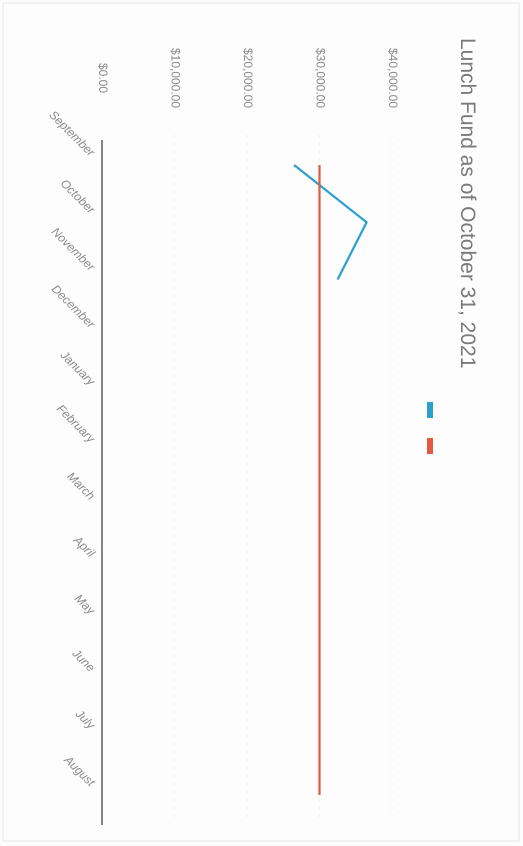  Describe the element at coordinates (79, 770) in the screenshot. I see `x-tick-label: August` at that location.